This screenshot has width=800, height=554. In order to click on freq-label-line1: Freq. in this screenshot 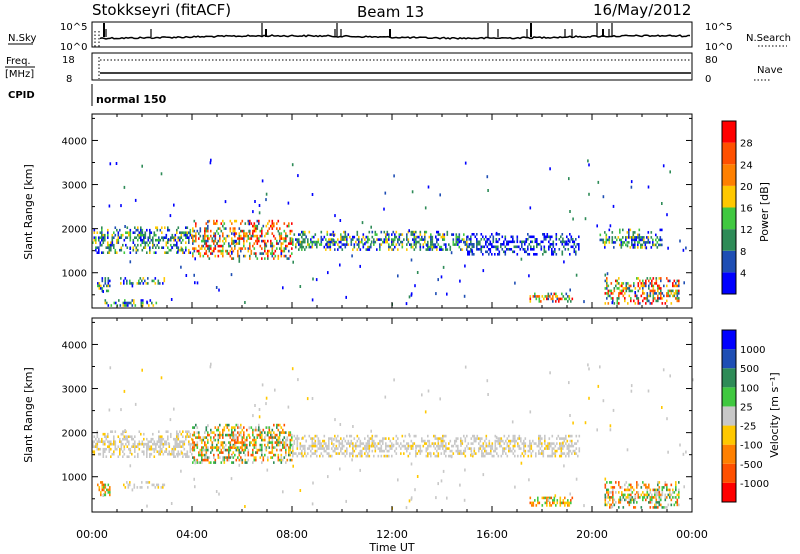, I will do `click(18, 61)`.